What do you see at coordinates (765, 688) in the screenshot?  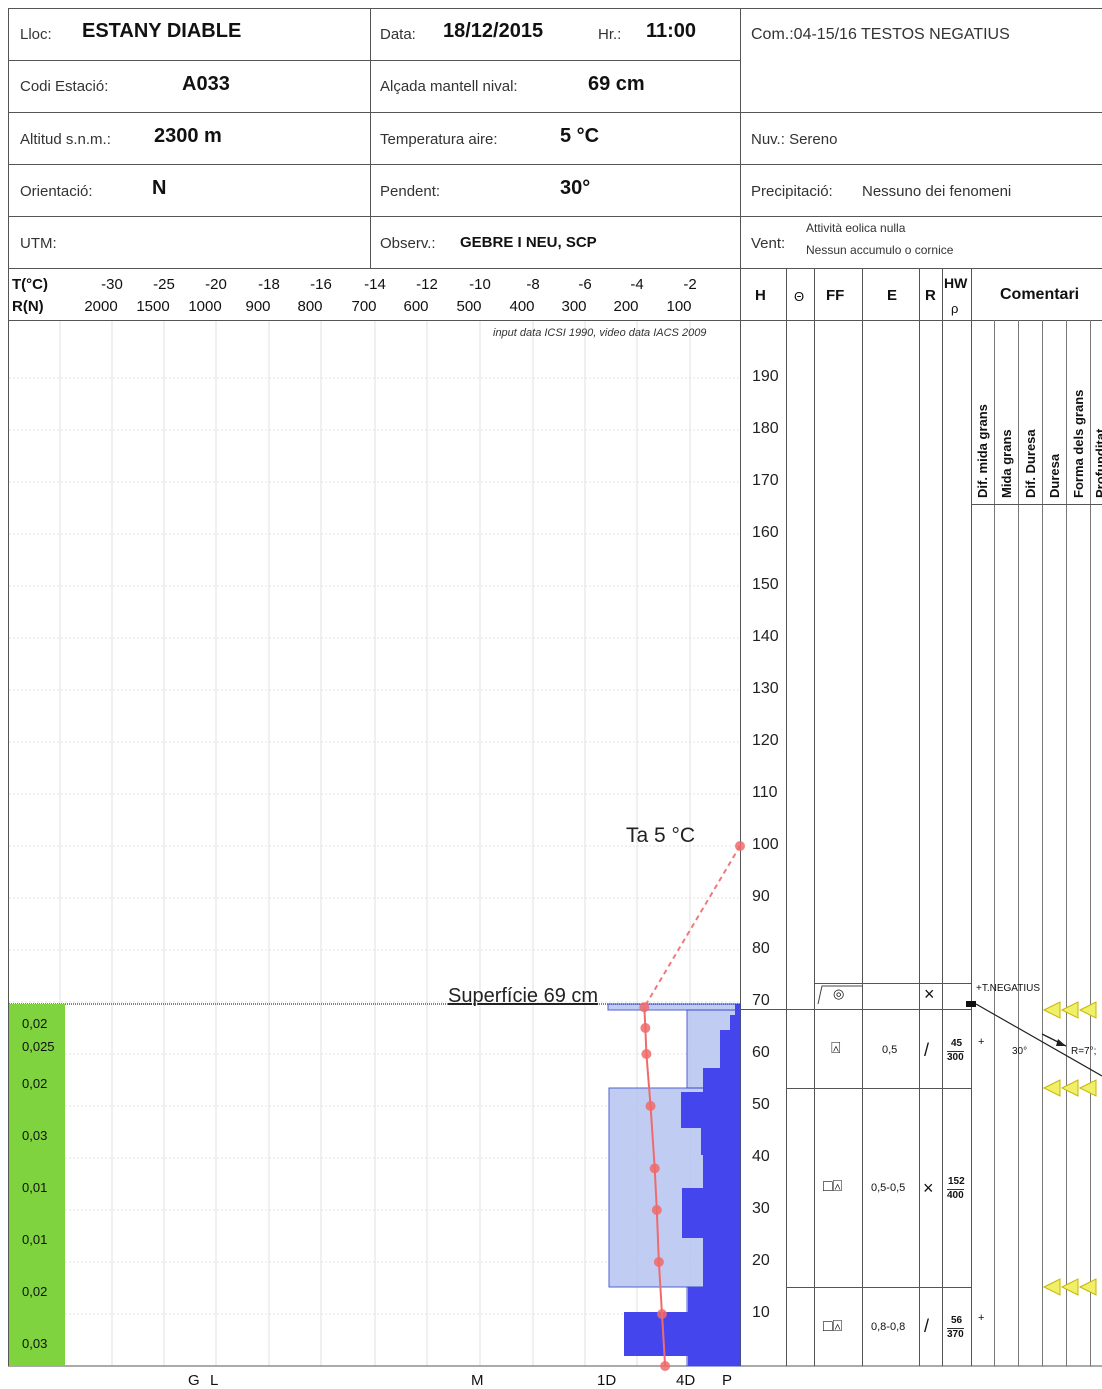 I see `h-tick: 130` at bounding box center [765, 688].